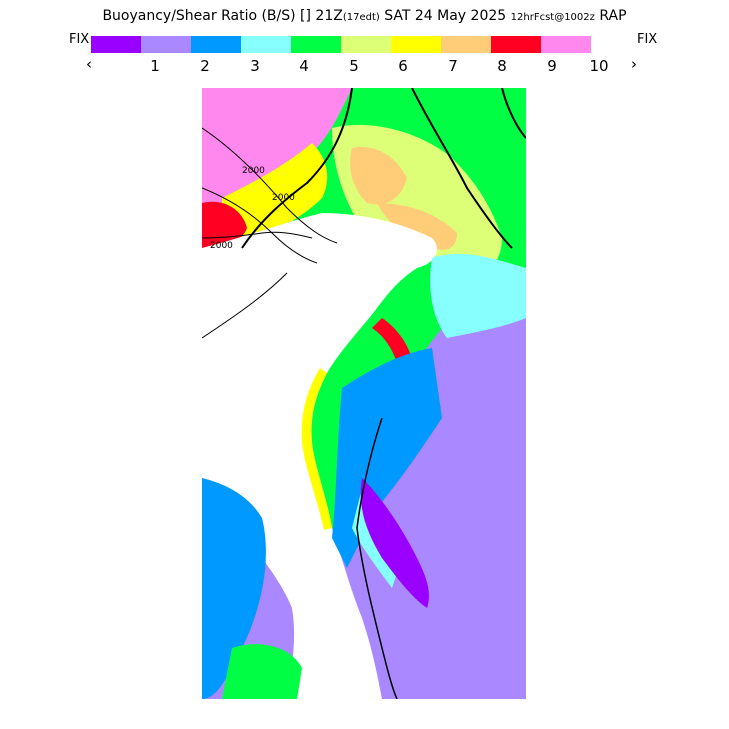 This screenshot has width=729, height=729. Describe the element at coordinates (552, 66) in the screenshot. I see `legend-tick-9: 9` at that location.